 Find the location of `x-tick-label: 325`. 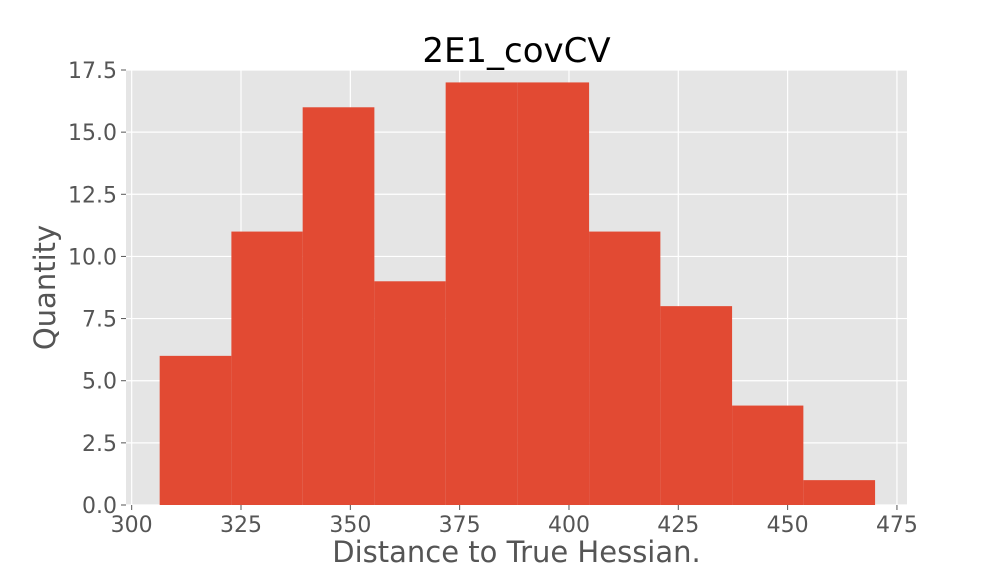

x-tick-label: 325 is located at coordinates (241, 525).